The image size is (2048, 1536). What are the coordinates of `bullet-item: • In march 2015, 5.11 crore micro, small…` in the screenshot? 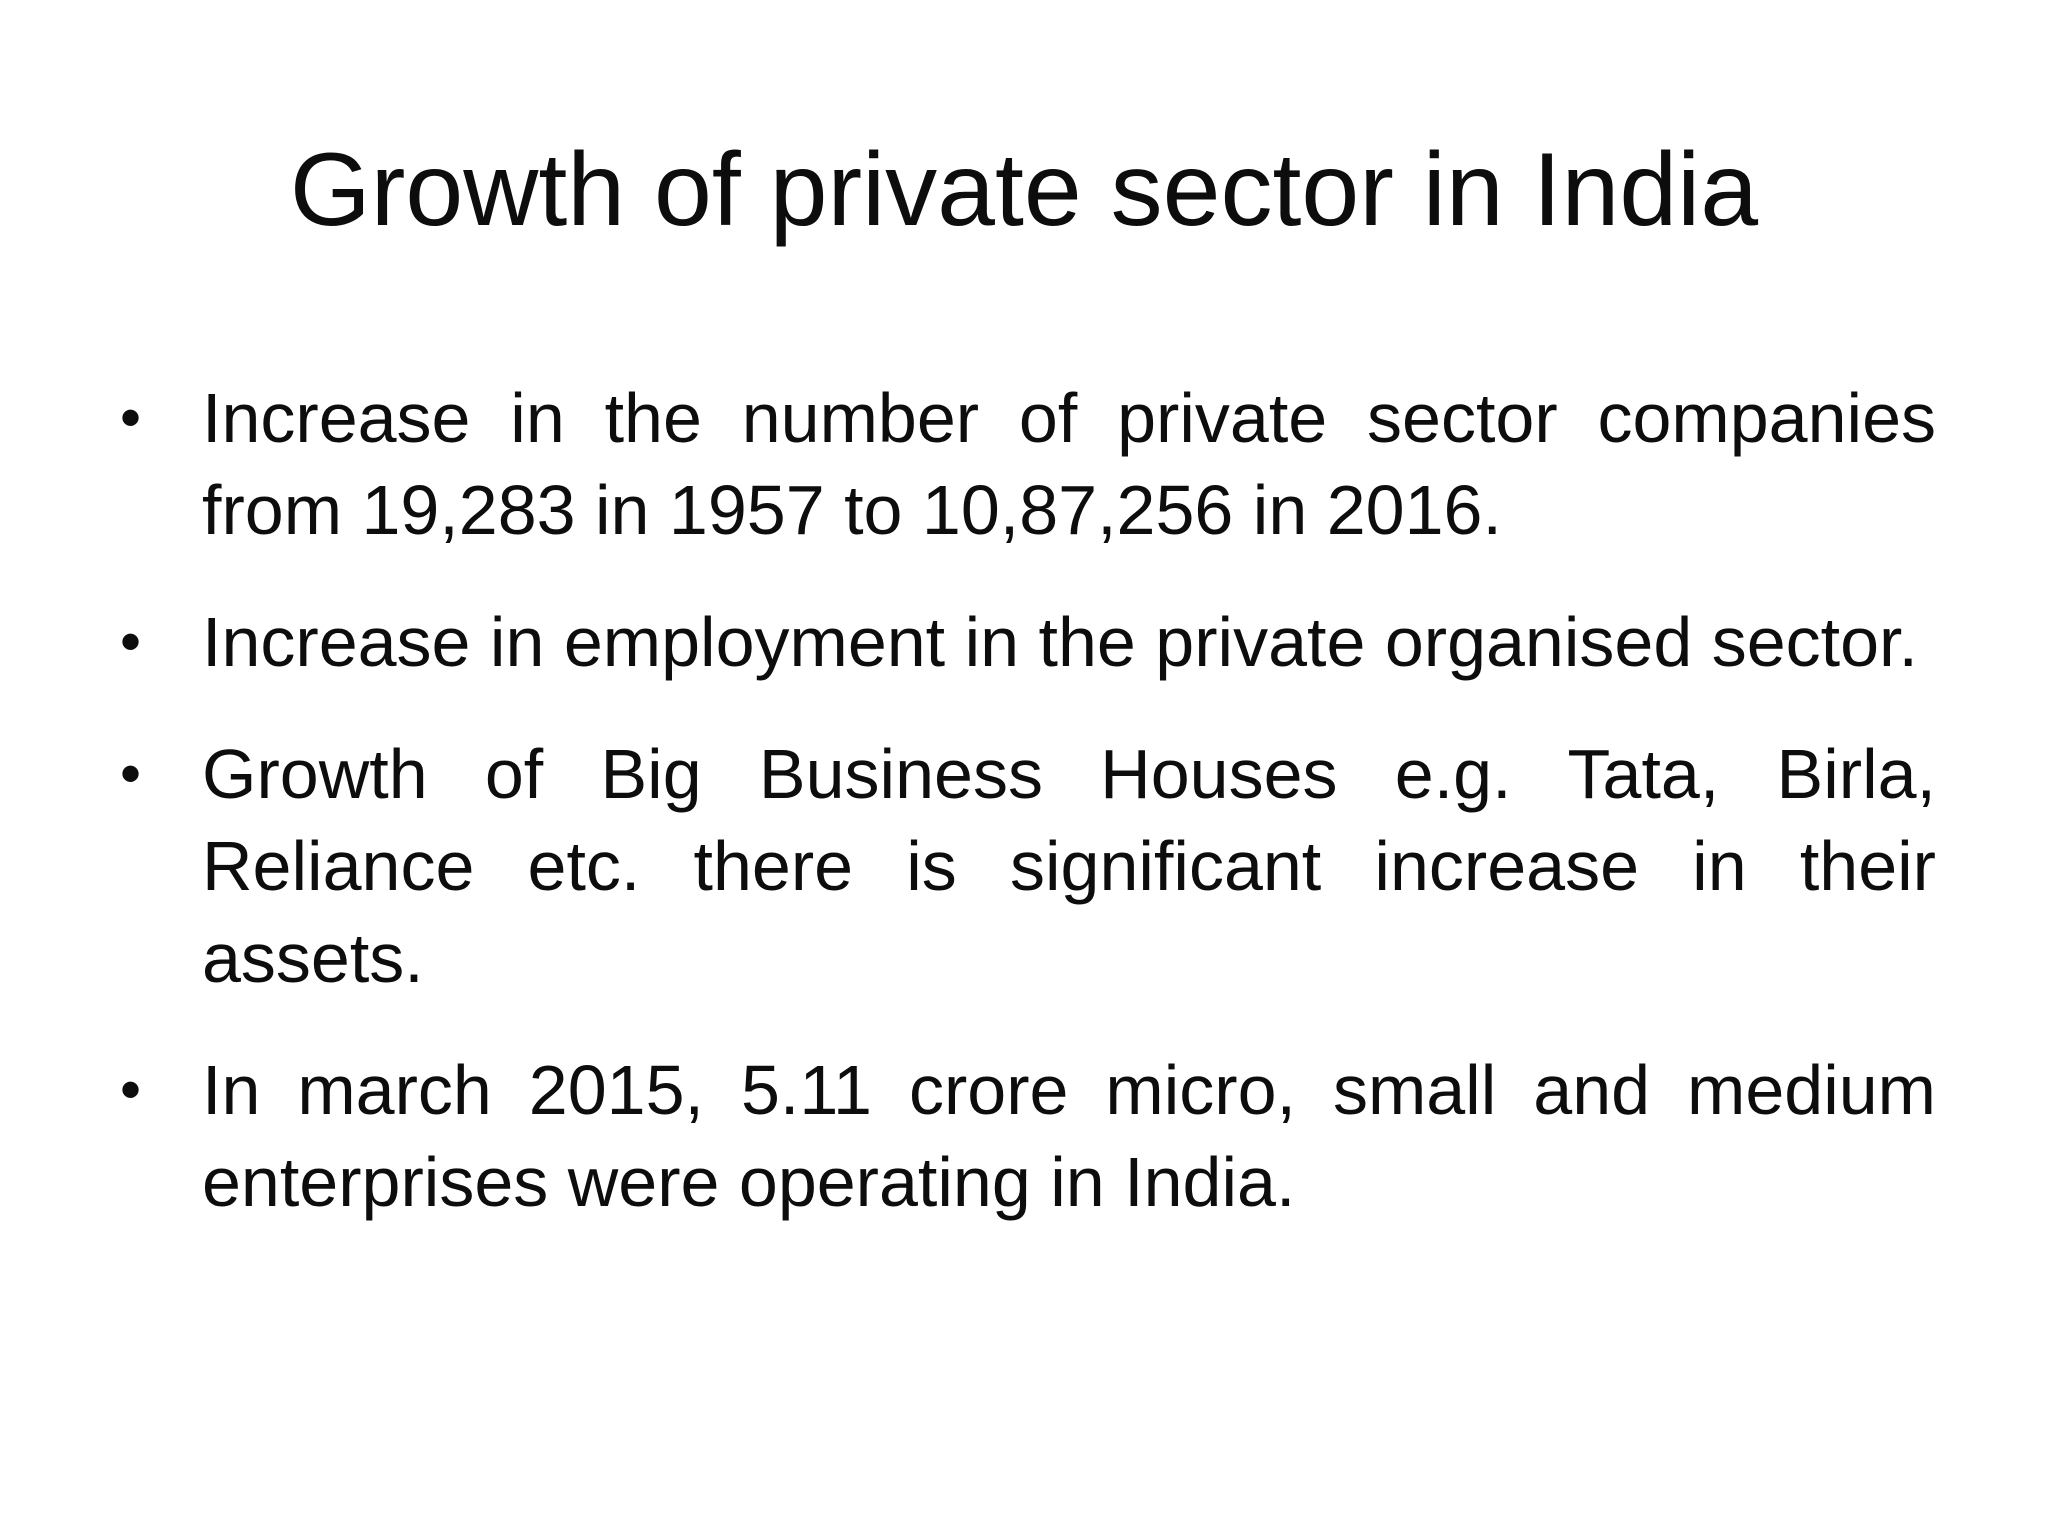 It's located at (1028, 1136).